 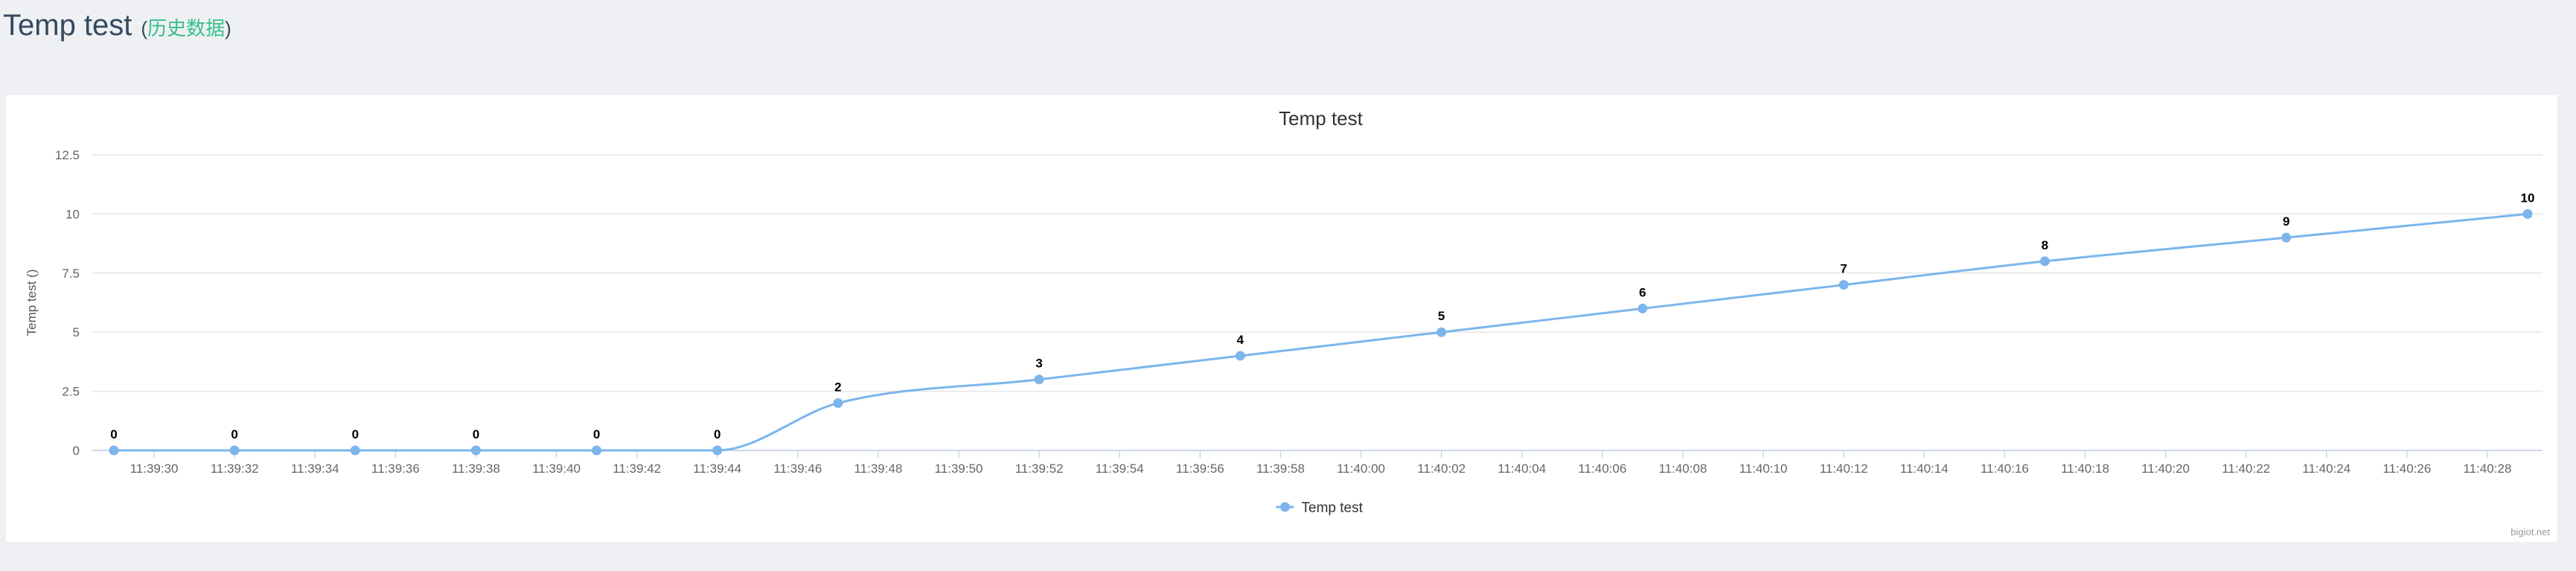 What do you see at coordinates (798, 469) in the screenshot?
I see `x-tick-label: 11:39:46` at bounding box center [798, 469].